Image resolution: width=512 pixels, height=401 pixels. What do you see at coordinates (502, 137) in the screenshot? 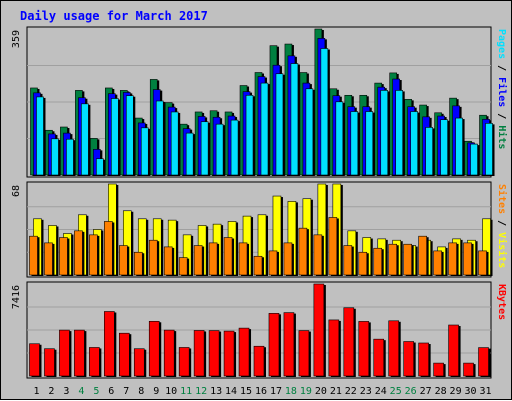
I see `legend-hits: Hits` at bounding box center [502, 137].